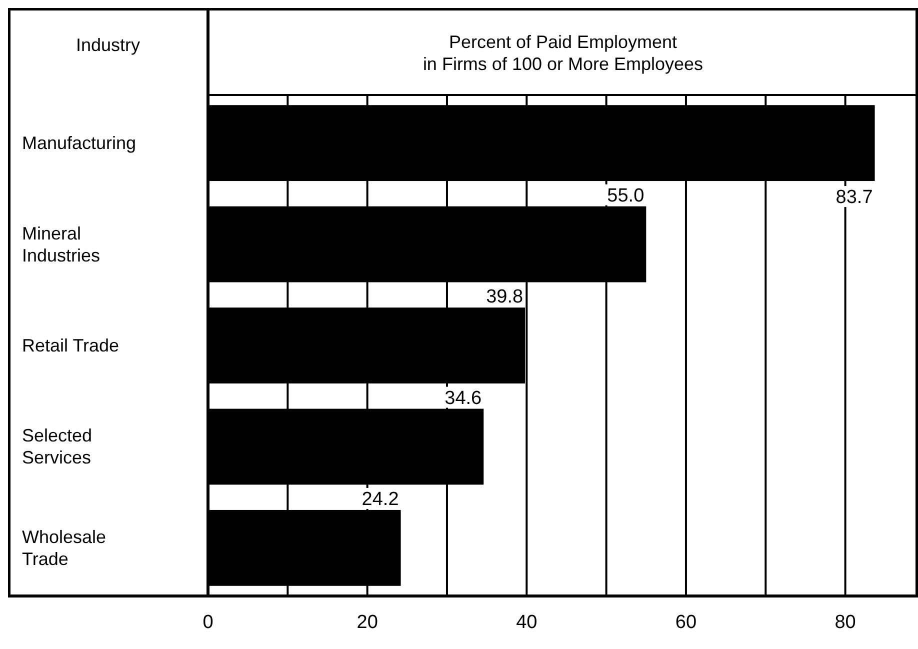  I want to click on x-tick-label: 40, so click(527, 622).